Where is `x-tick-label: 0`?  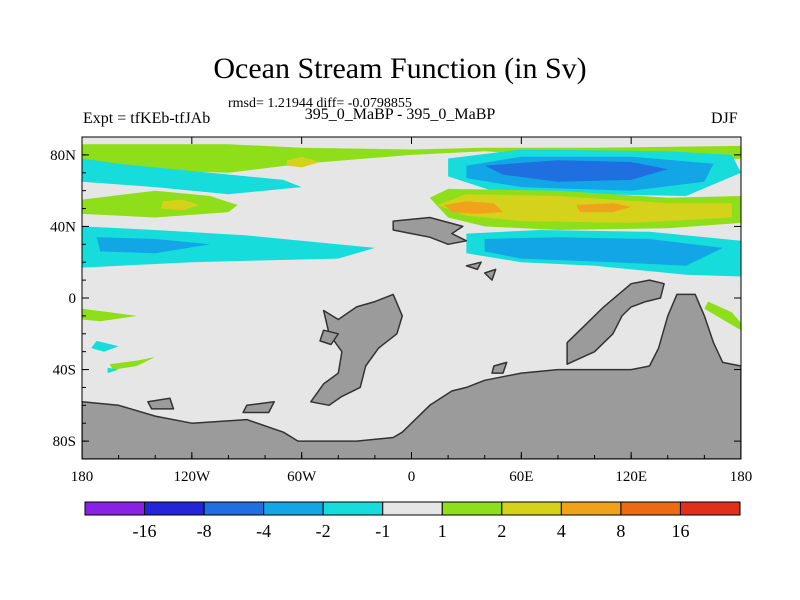 x-tick-label: 0 is located at coordinates (412, 477).